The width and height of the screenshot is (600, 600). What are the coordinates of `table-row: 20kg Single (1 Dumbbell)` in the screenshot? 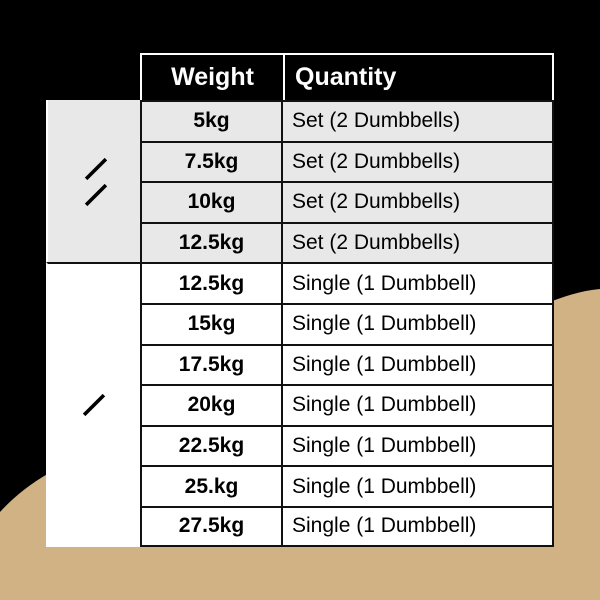 It's located at (347, 404).